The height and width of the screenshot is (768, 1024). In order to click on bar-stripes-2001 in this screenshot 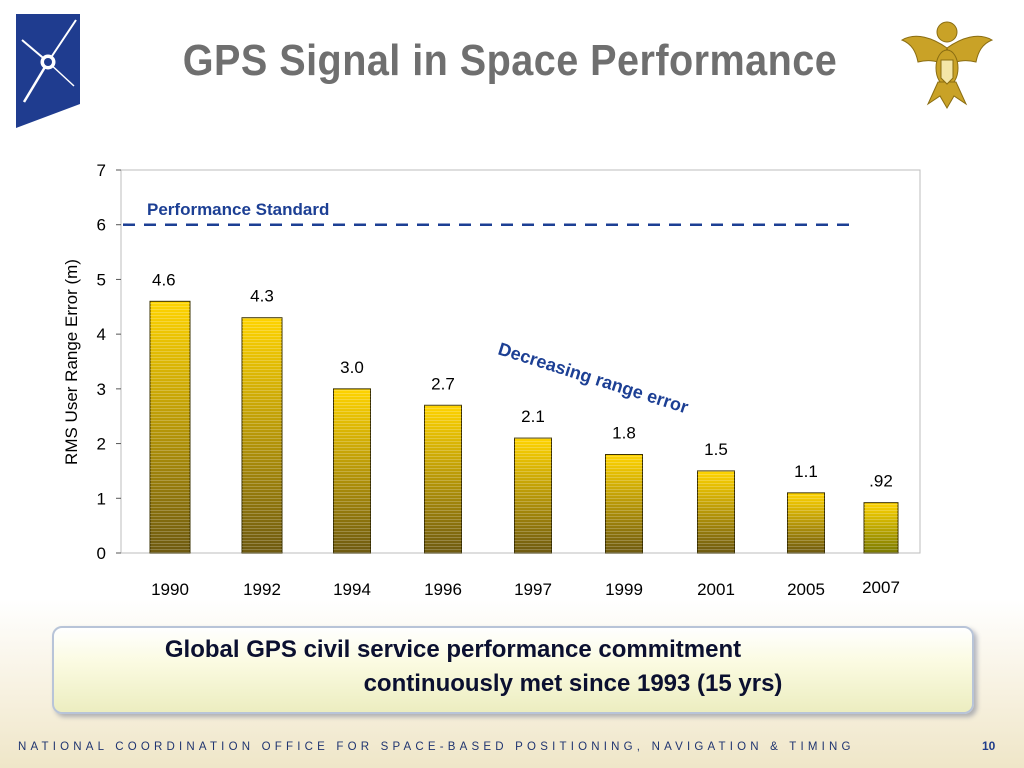, I will do `click(716, 511)`.